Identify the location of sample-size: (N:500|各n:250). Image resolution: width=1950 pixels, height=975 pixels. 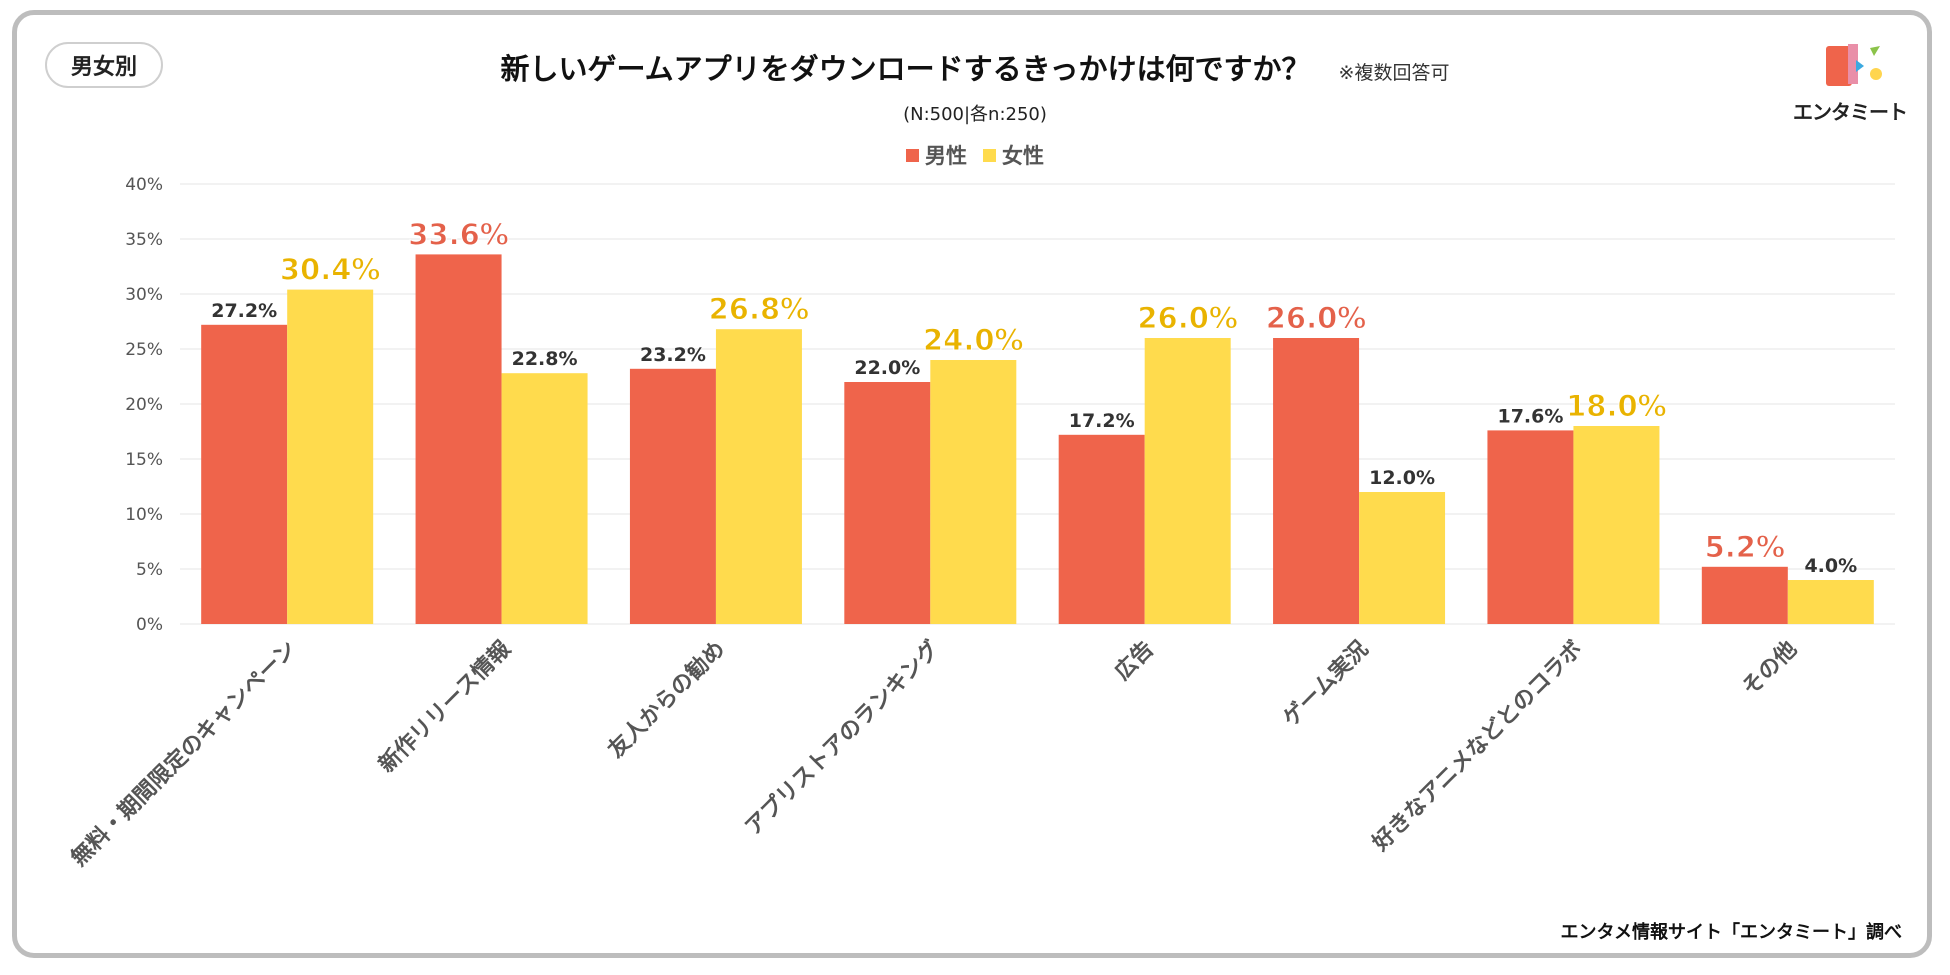
(975, 114).